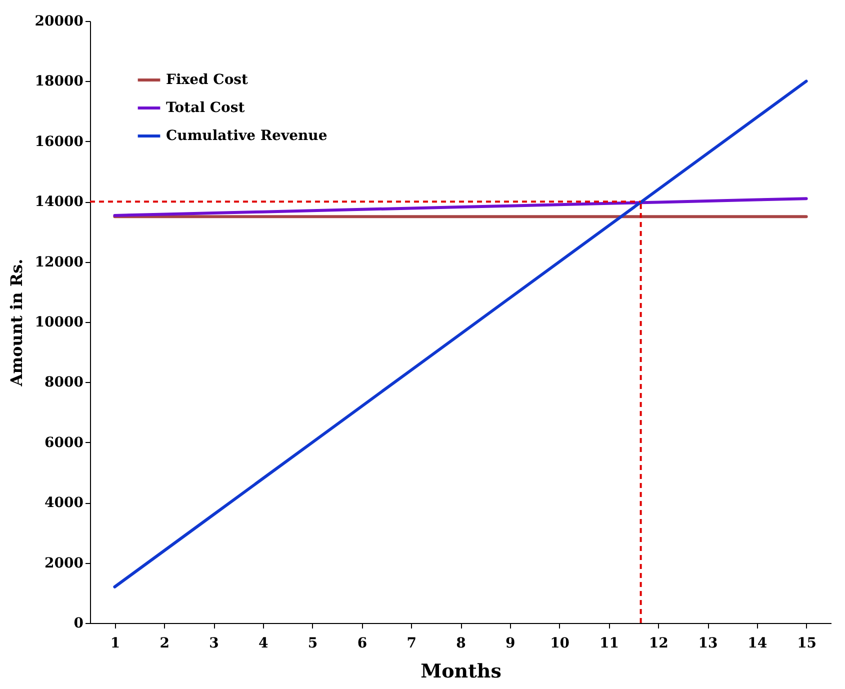 Image resolution: width=845 pixels, height=689 pixels. What do you see at coordinates (59, 22) in the screenshot?
I see `y-tick-label: 20000` at bounding box center [59, 22].